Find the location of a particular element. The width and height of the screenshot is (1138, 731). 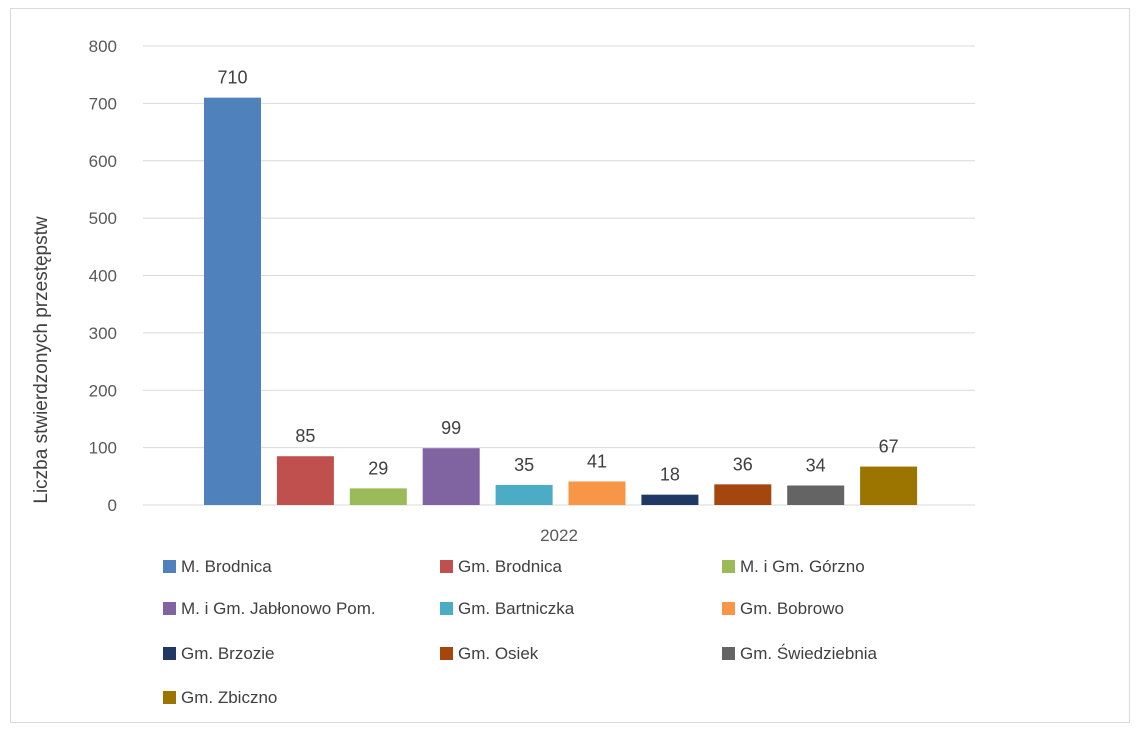

legend-item: Gm. Brzozie is located at coordinates (219, 653).